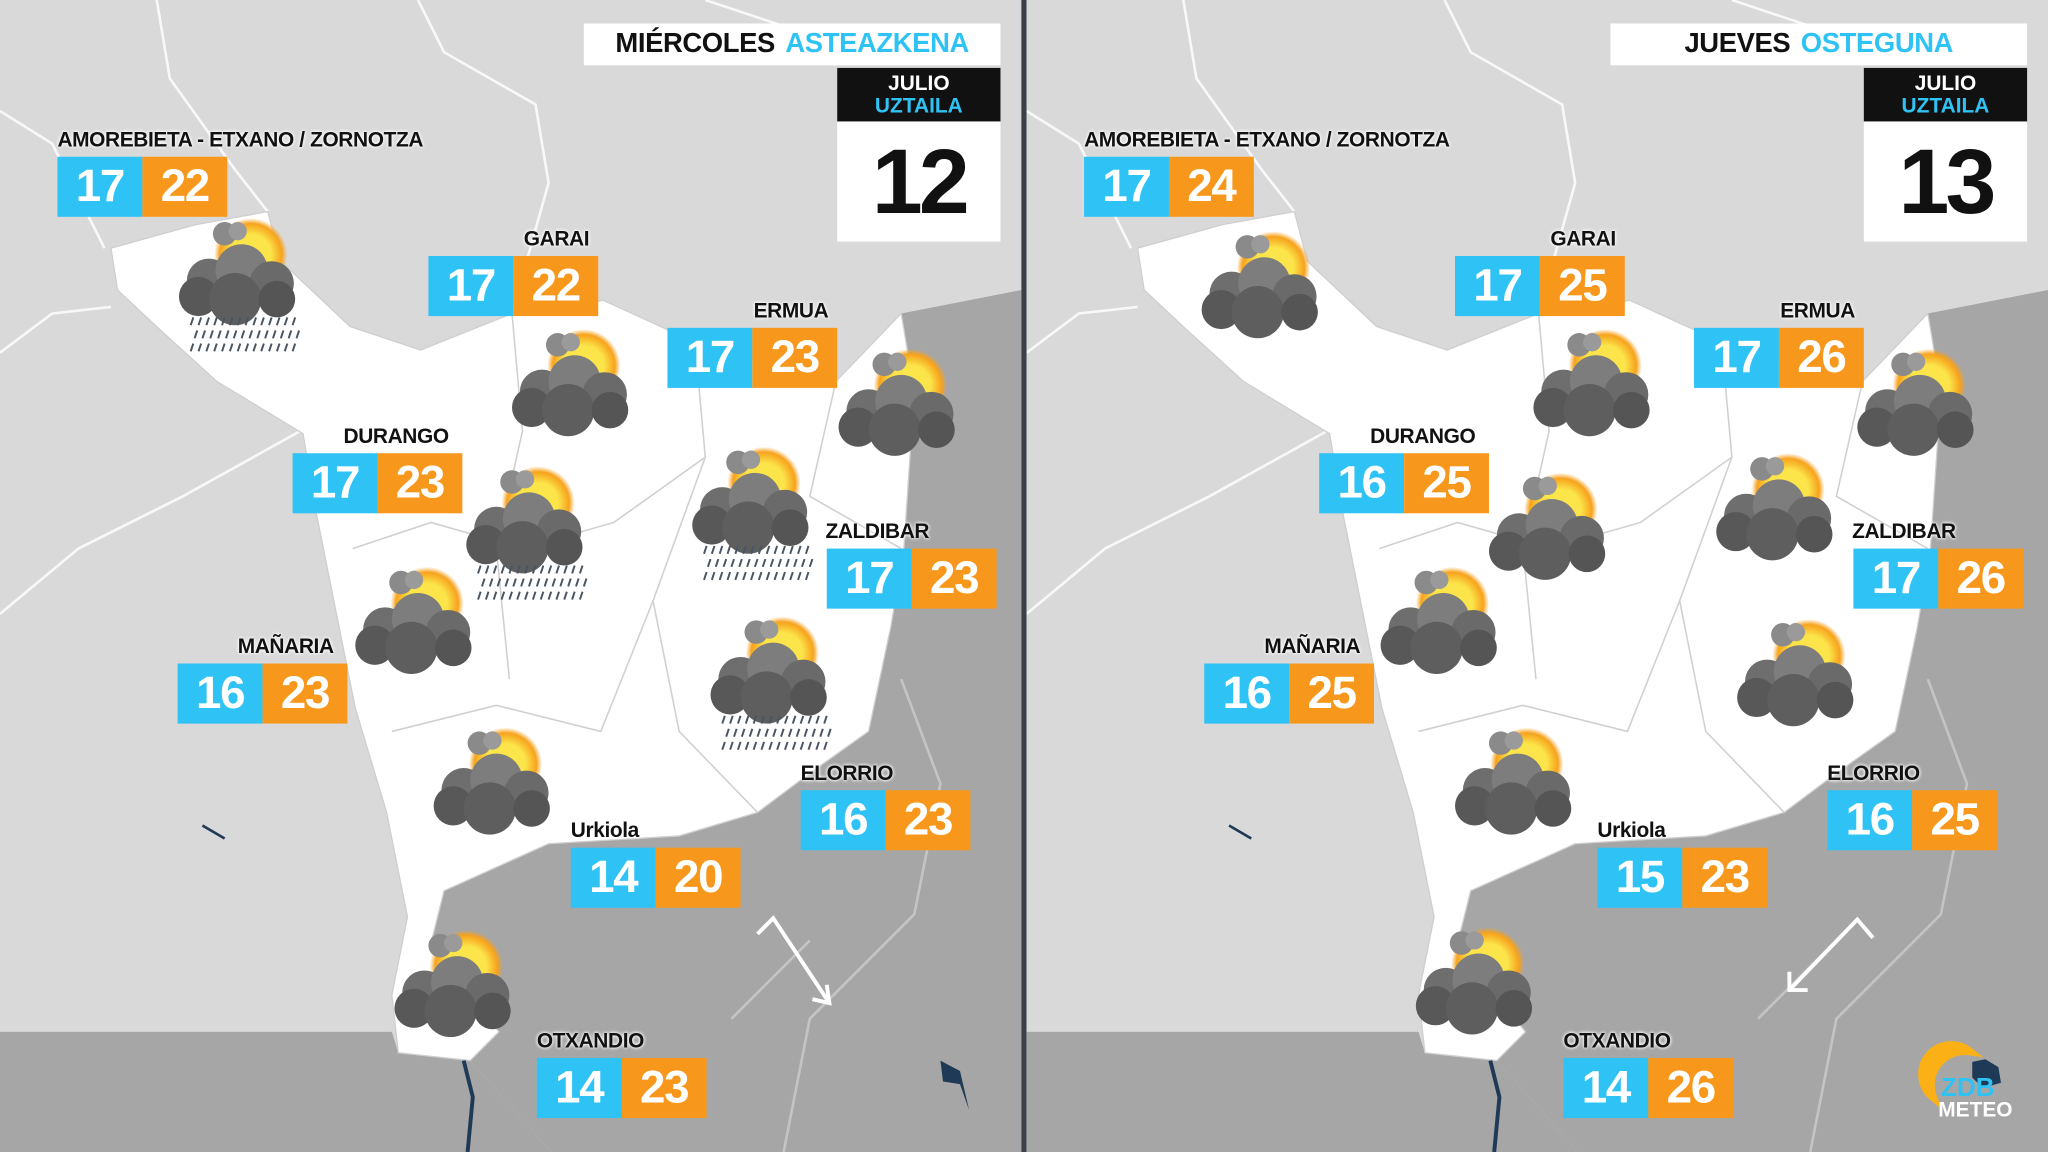 Image resolution: width=2048 pixels, height=1152 pixels. What do you see at coordinates (1975, 1110) in the screenshot?
I see `logo-text: METEO` at bounding box center [1975, 1110].